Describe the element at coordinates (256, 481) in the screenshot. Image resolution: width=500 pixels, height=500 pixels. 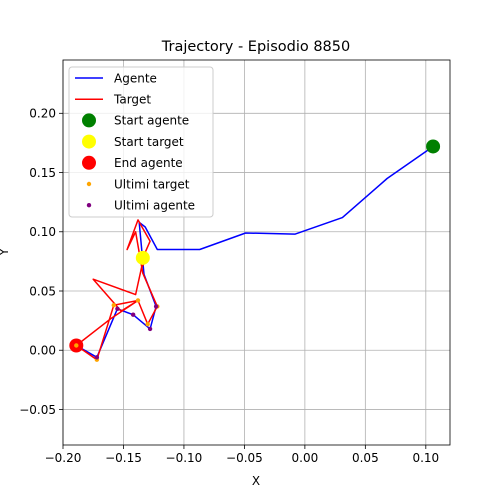
I see `x-axis-label: X` at that location.